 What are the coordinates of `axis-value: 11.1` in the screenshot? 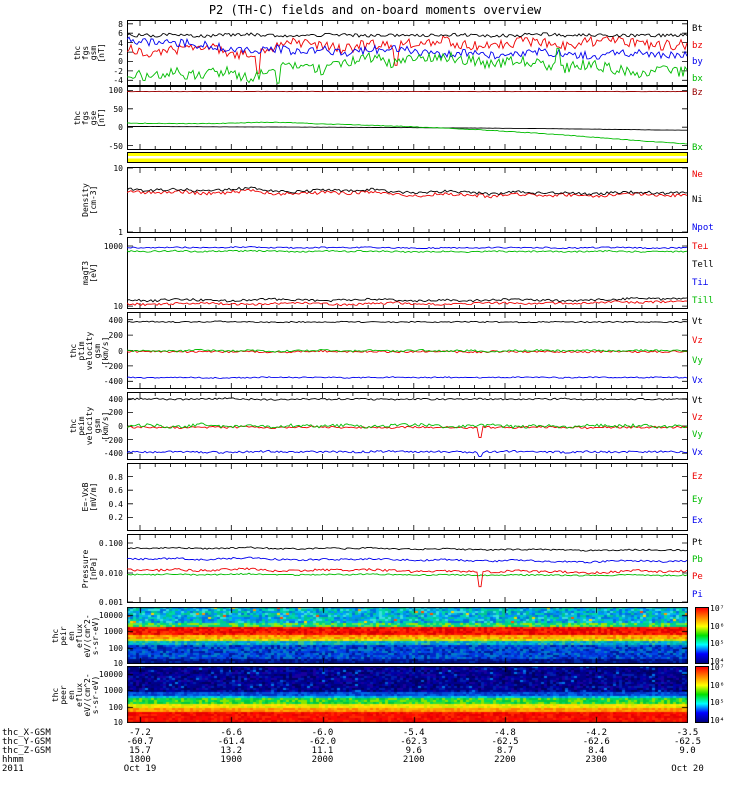 It's located at (322, 751).